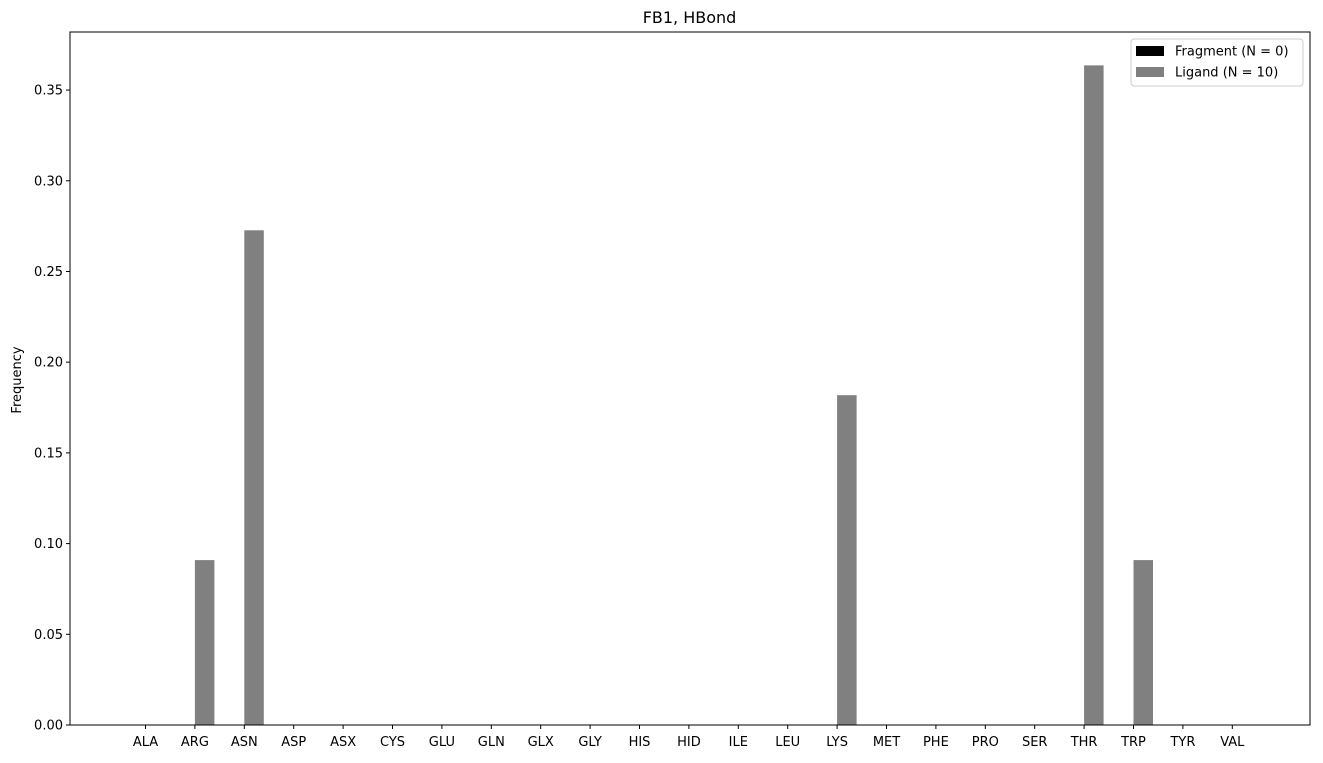 This screenshot has height=763, width=1323. What do you see at coordinates (1150, 51) in the screenshot?
I see `legend-swatch-fragment` at bounding box center [1150, 51].